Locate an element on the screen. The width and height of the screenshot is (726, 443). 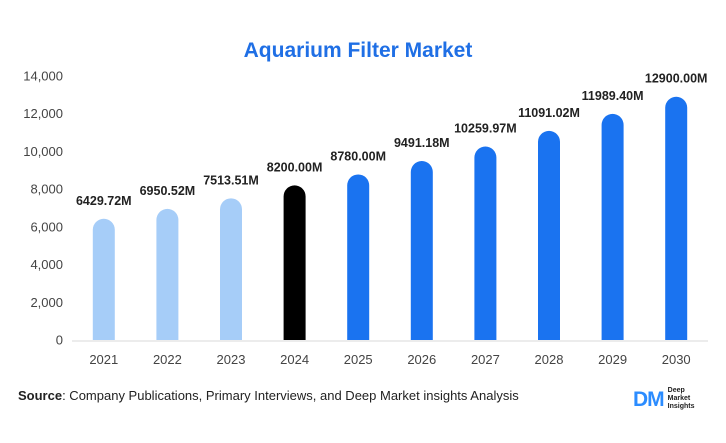
bar-2023 is located at coordinates (231, 269).